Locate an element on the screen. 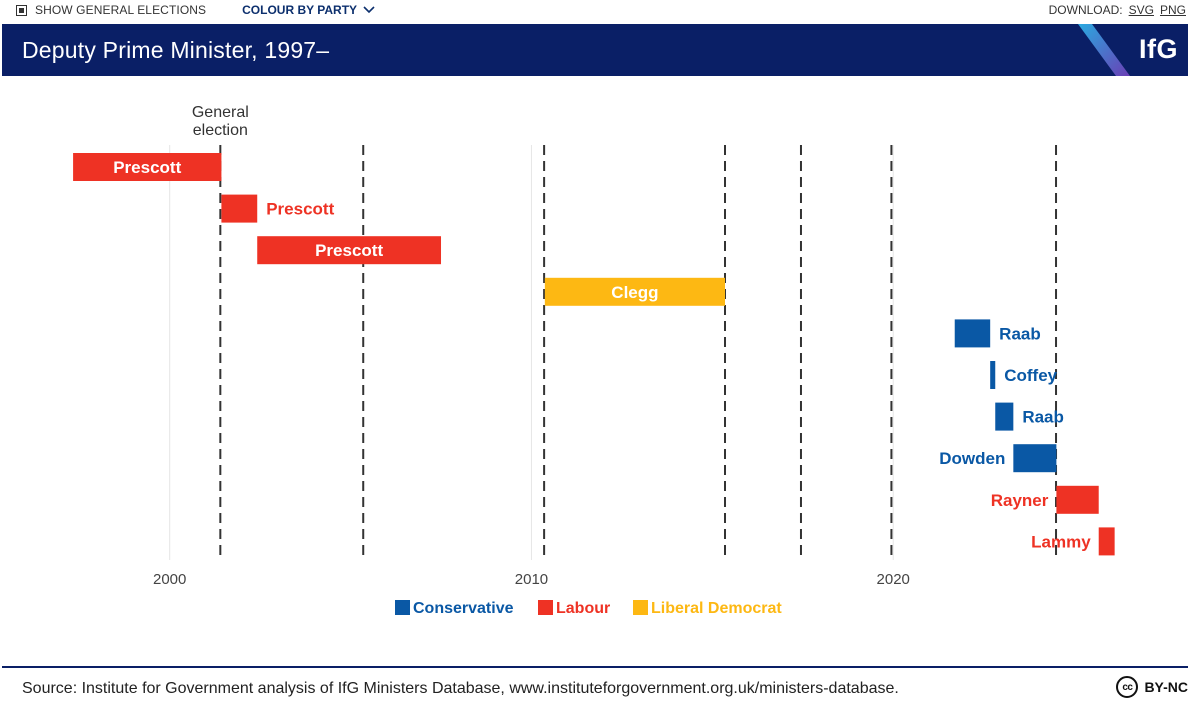 The height and width of the screenshot is (709, 1200). download-label: DOWNLOAD: is located at coordinates (1085, 10).